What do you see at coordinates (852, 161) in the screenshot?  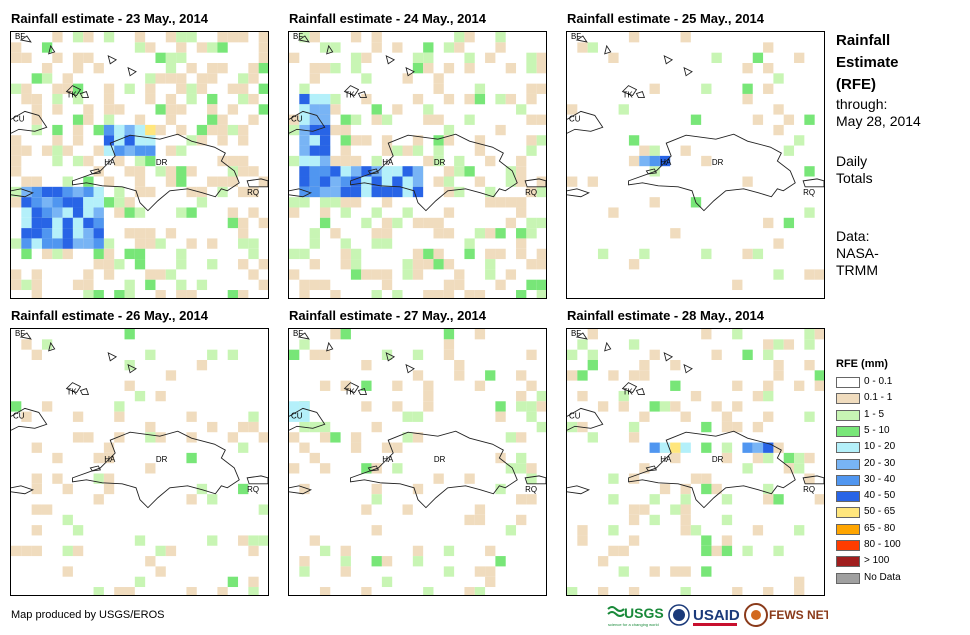 I see `side-daily: Daily` at bounding box center [852, 161].